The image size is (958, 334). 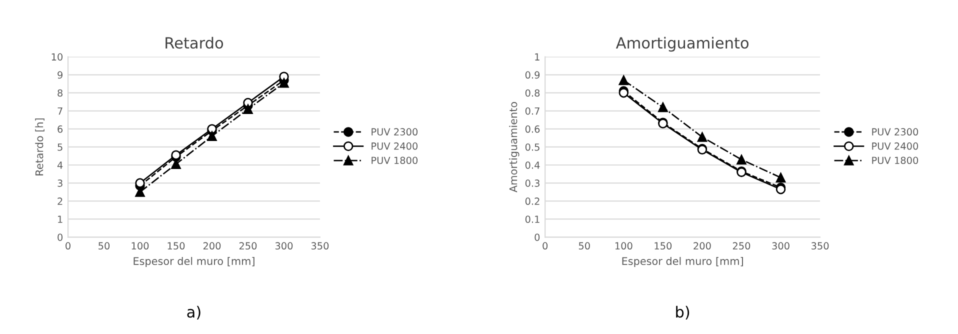 I want to click on text: b), so click(x=683, y=313).